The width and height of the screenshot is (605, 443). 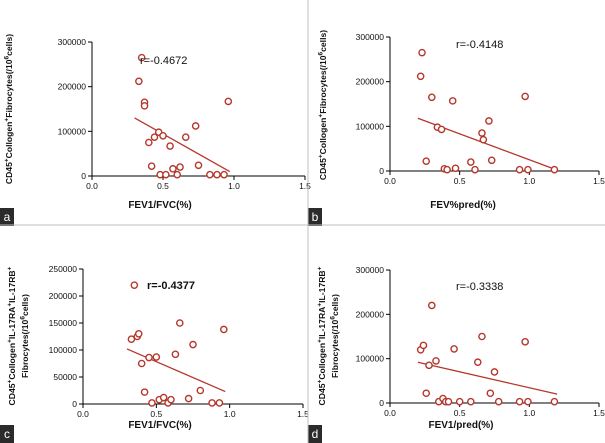 What do you see at coordinates (12, 286) in the screenshot?
I see `ylabel-text: IL-17RB` at bounding box center [12, 286].